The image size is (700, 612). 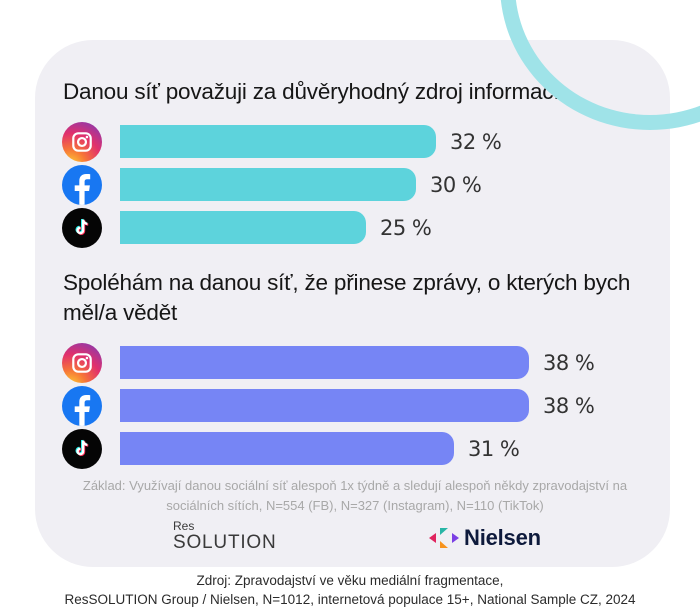 I want to click on bar-row-group1-instagram: 32 %, so click(x=350, y=142).